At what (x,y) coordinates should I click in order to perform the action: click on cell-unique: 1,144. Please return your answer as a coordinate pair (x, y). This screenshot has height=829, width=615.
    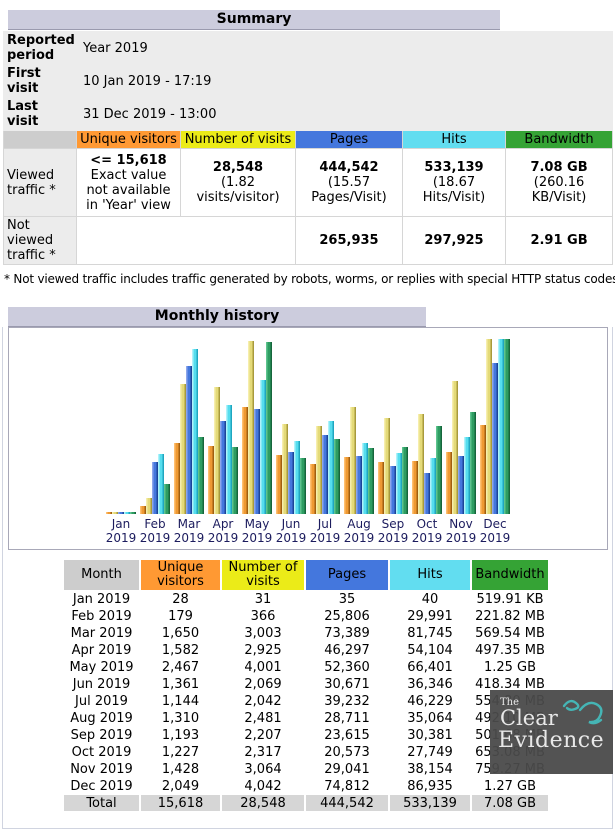
    Looking at the image, I should click on (180, 701).